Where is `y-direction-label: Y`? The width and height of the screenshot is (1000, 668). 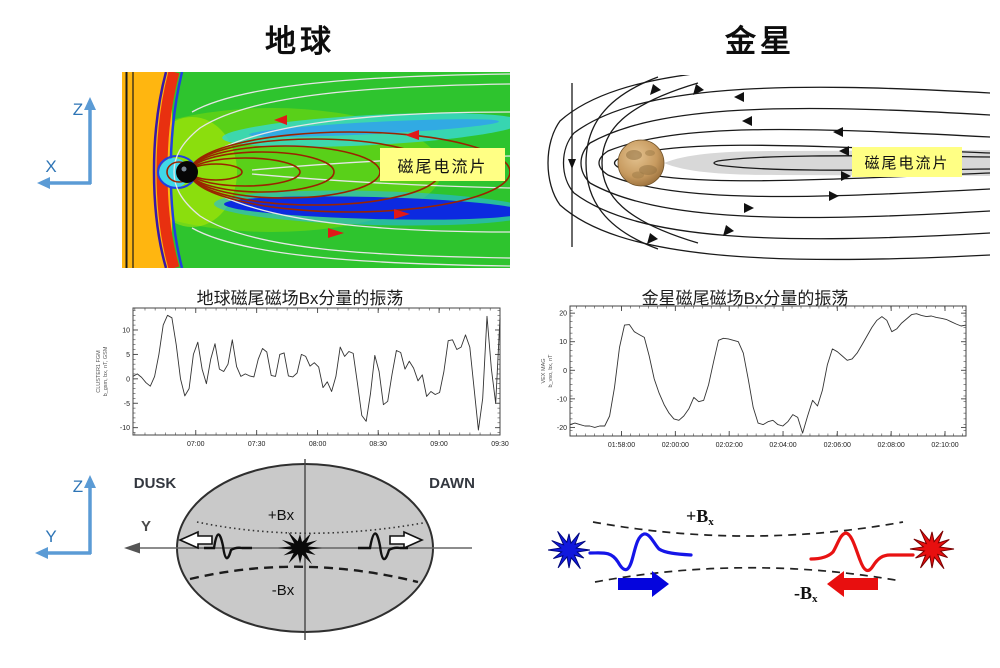 y-direction-label: Y is located at coordinates (146, 526).